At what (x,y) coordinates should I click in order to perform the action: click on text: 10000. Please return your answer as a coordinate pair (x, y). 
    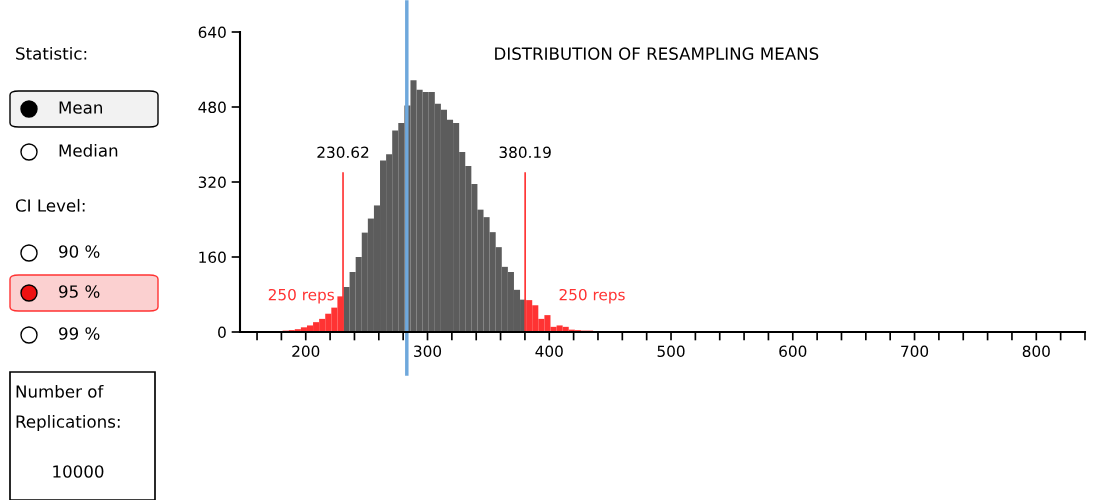
    Looking at the image, I should click on (78, 471).